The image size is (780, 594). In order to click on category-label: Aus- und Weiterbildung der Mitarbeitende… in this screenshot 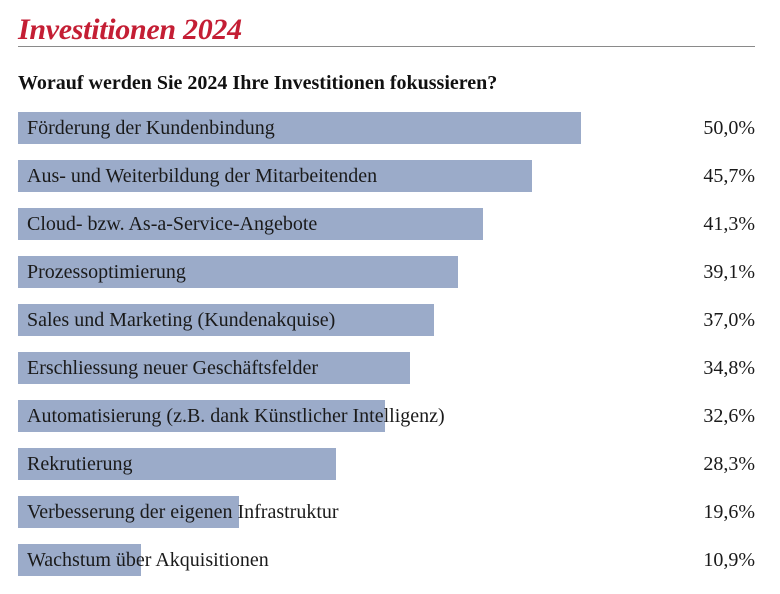, I will do `click(202, 176)`.